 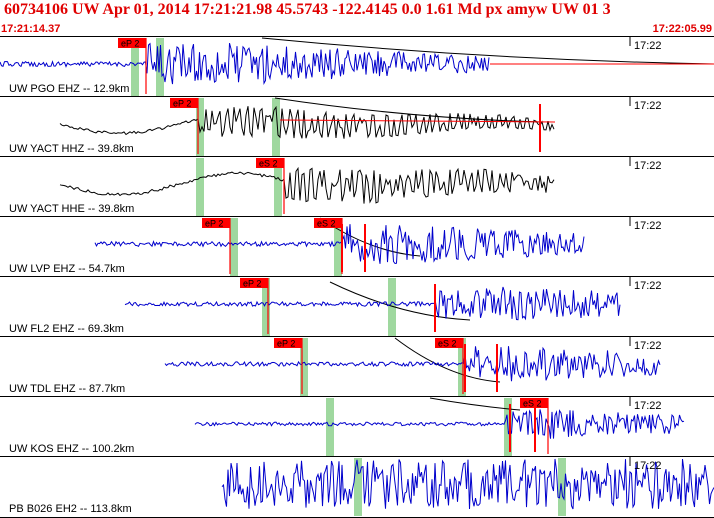 I want to click on channel-label: PB B026 EH2 -- 113.8km, so click(x=70, y=509).